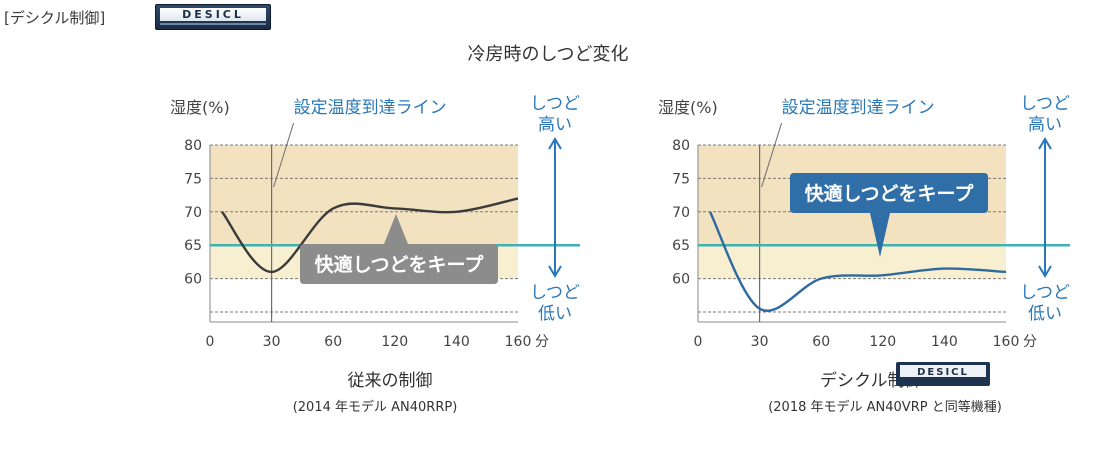  I want to click on caption-logo-text: DESICL, so click(943, 372).